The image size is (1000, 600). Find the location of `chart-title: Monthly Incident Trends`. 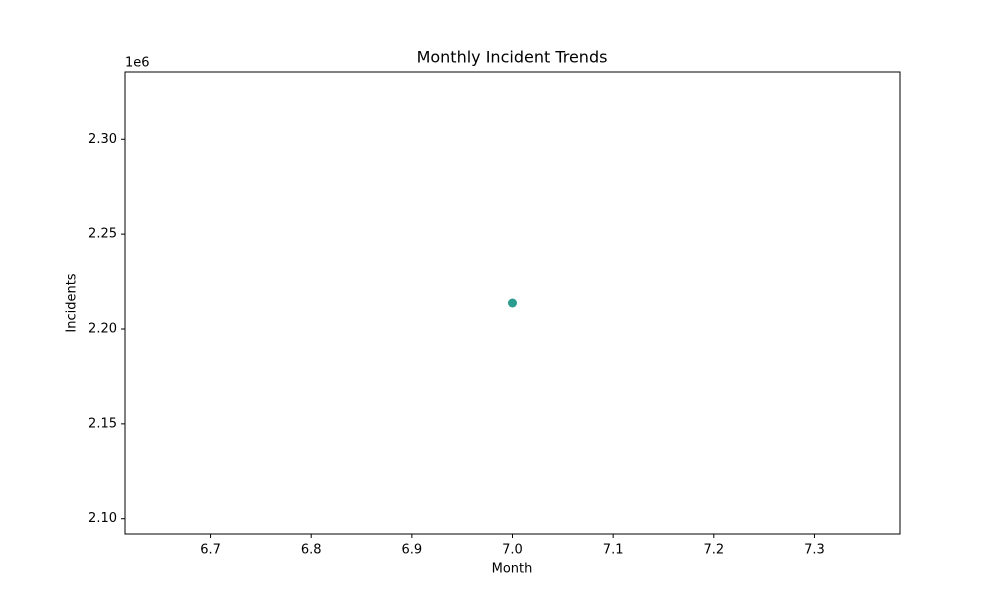

chart-title: Monthly Incident Trends is located at coordinates (512, 57).